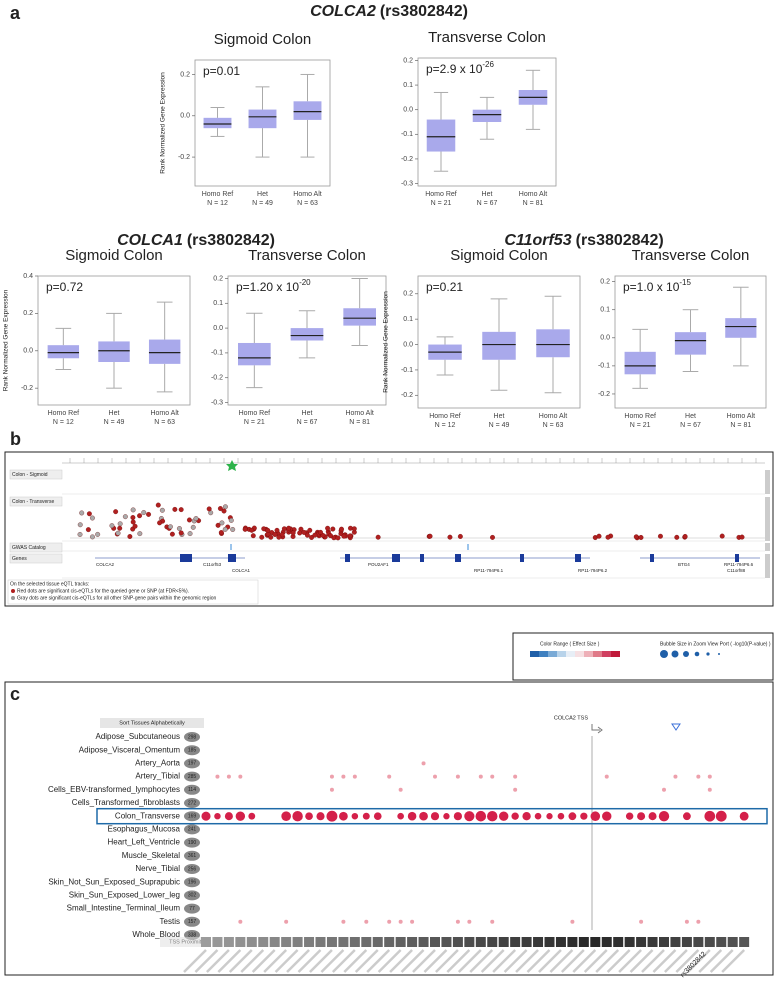 This screenshot has height=989, width=778. Describe the element at coordinates (651, 287) in the screenshot. I see `p-value-base: p=1.0 x 10` at that location.